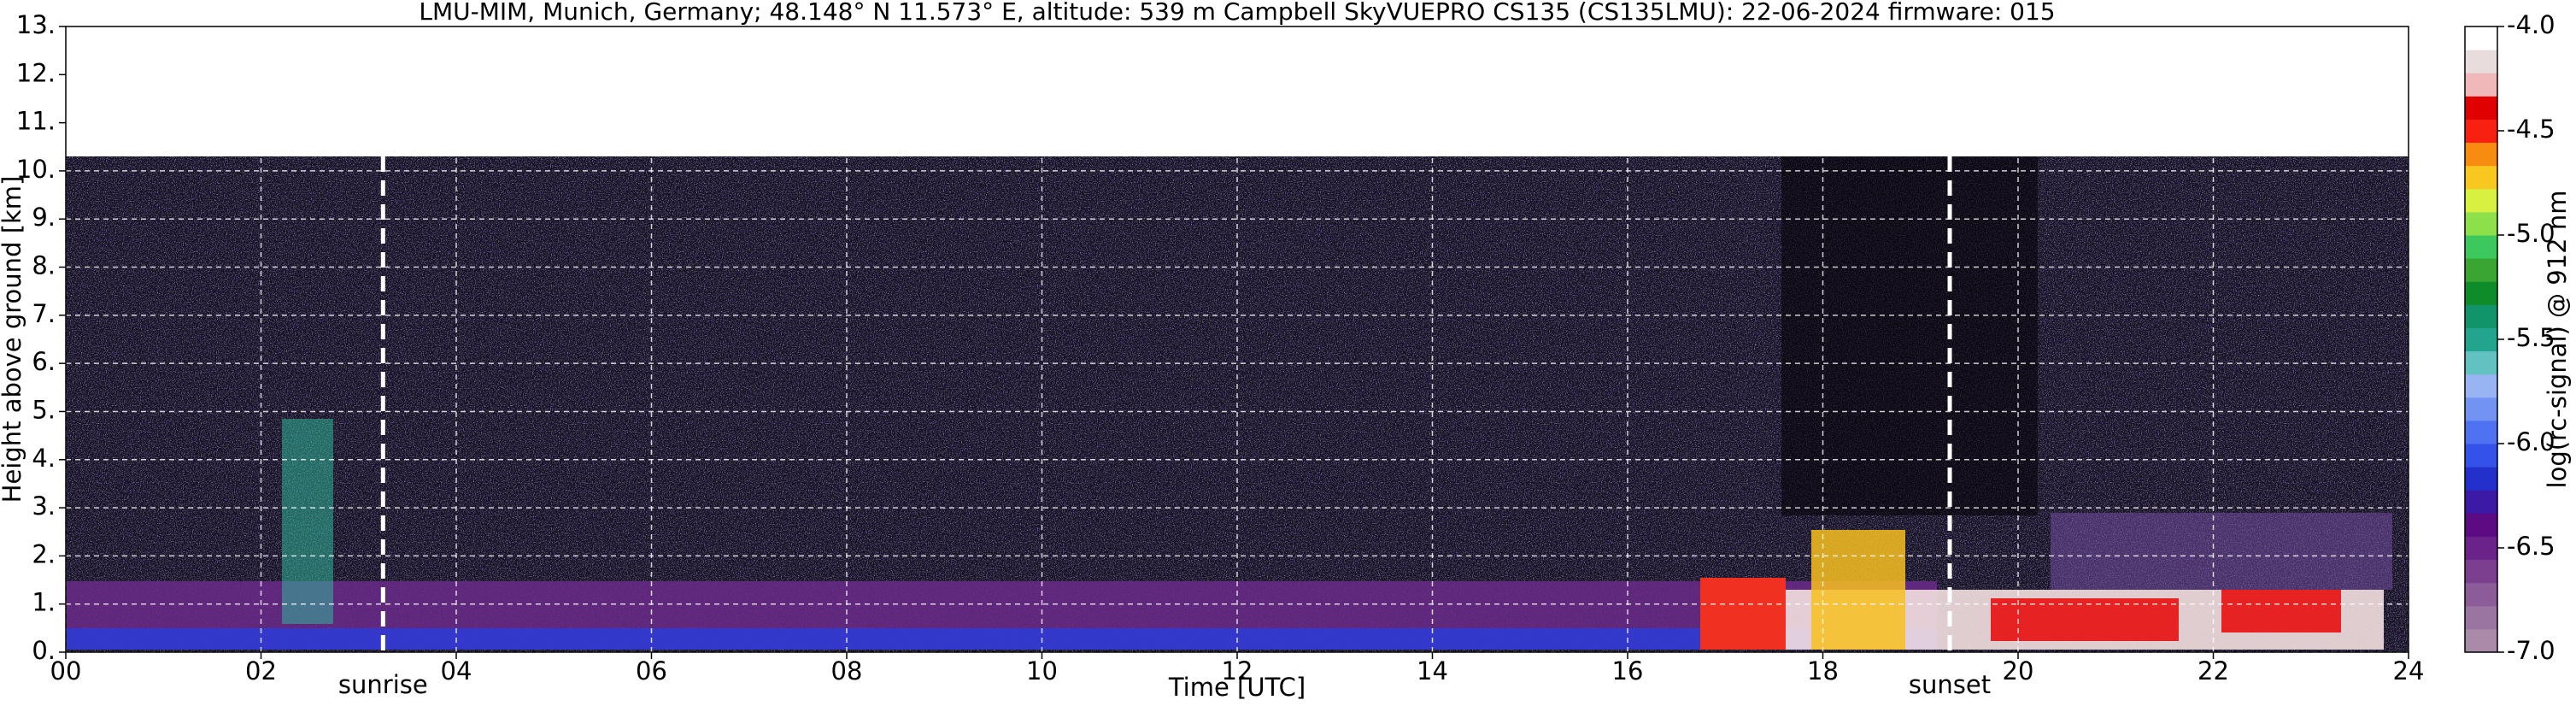  What do you see at coordinates (2531, 24) in the screenshot?
I see `colorbar-tick-label: -4.0` at bounding box center [2531, 24].